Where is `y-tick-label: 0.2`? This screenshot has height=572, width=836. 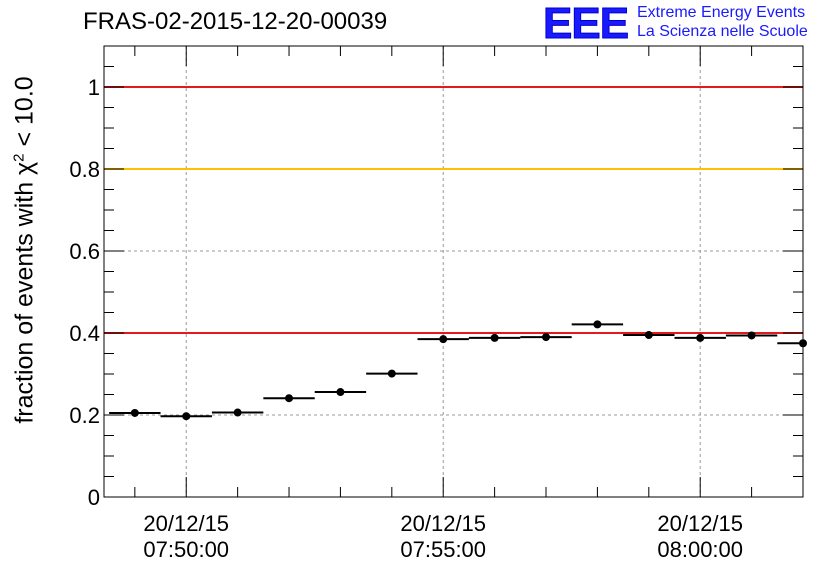 y-tick-label: 0.2 is located at coordinates (84, 415).